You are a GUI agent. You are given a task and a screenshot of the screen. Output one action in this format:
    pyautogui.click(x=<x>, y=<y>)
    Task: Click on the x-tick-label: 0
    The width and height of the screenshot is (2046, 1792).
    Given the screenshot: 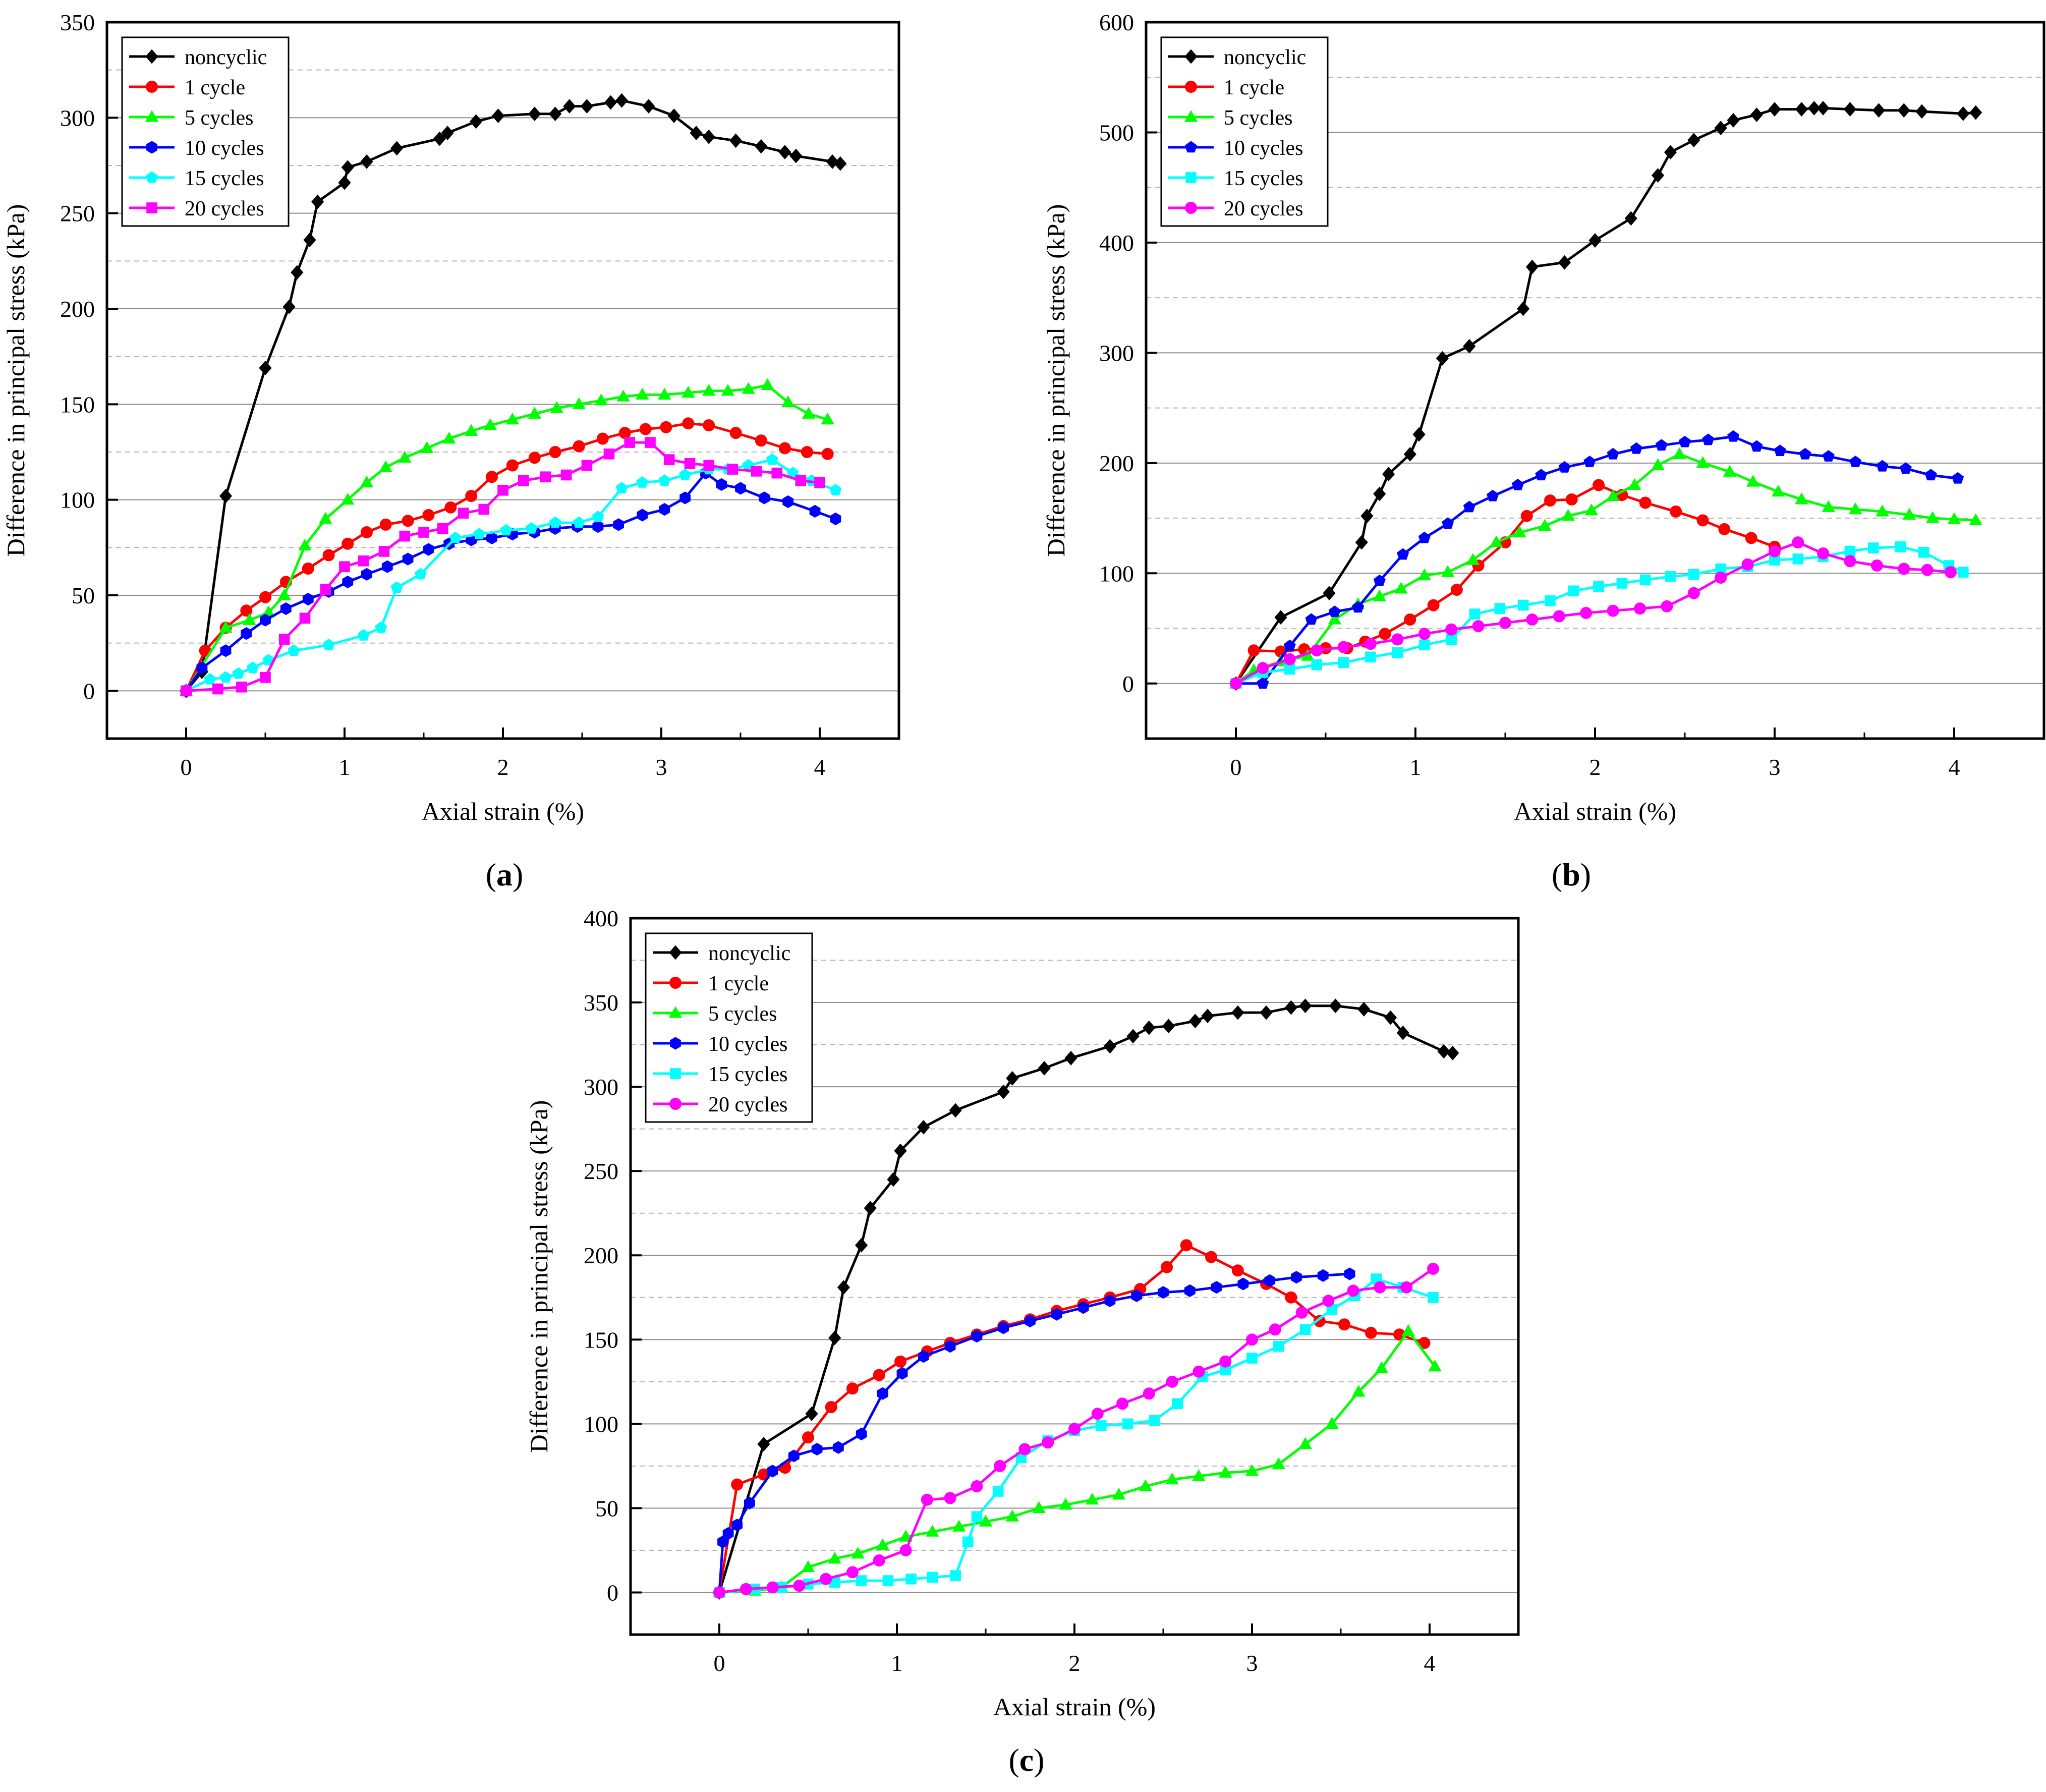 What is the action you would take?
    pyautogui.click(x=719, y=1663)
    